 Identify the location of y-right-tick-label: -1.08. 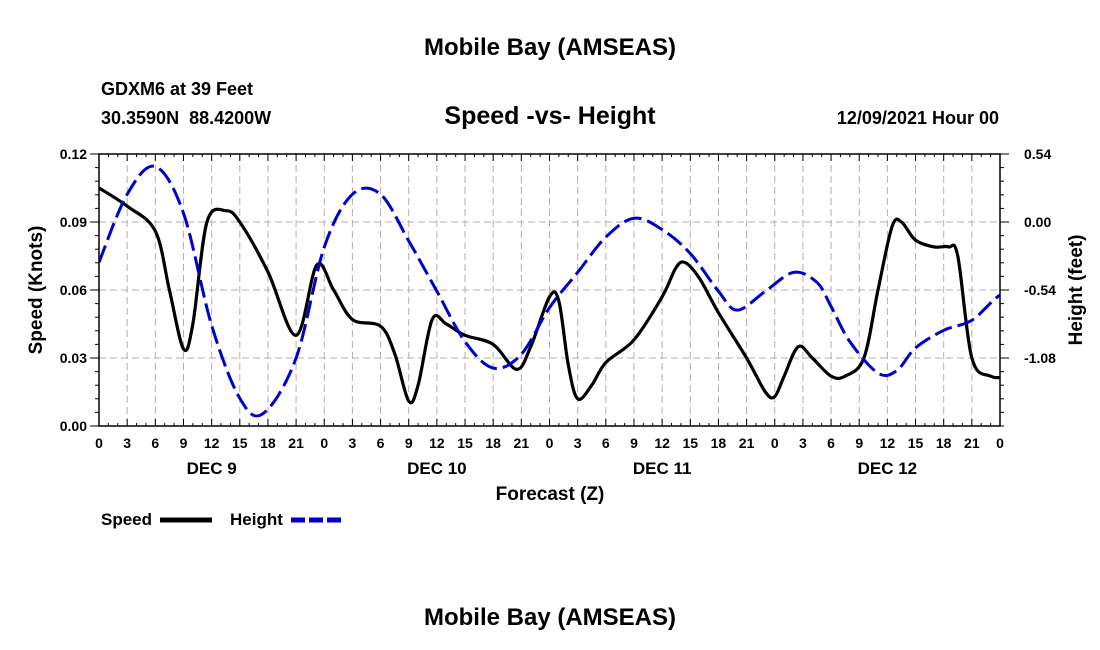
(1040, 358).